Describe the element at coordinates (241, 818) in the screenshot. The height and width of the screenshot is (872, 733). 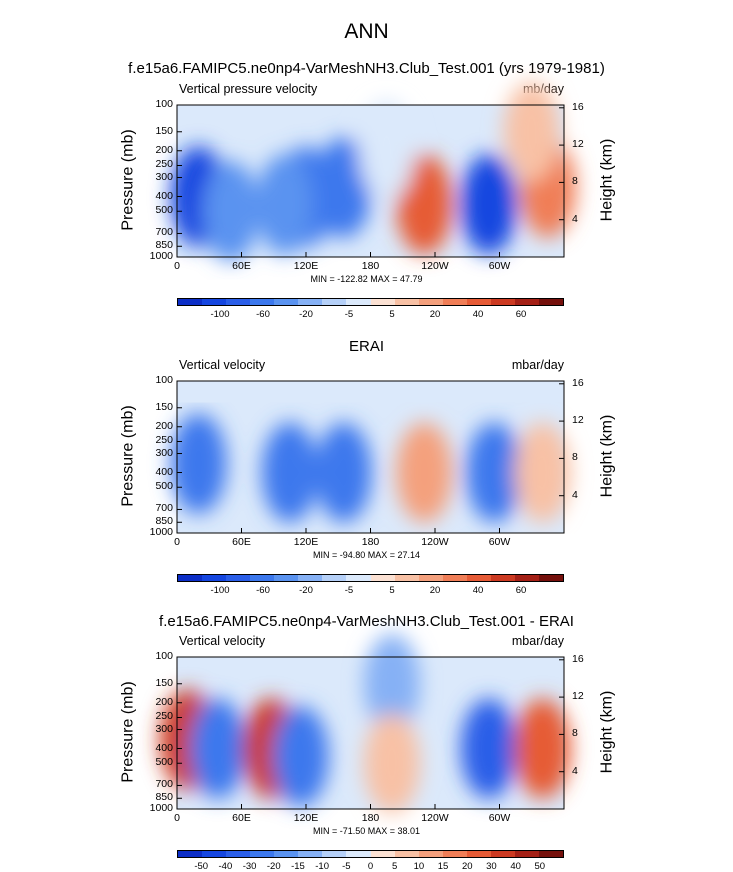
I see `lon-tick-label: 60E` at that location.